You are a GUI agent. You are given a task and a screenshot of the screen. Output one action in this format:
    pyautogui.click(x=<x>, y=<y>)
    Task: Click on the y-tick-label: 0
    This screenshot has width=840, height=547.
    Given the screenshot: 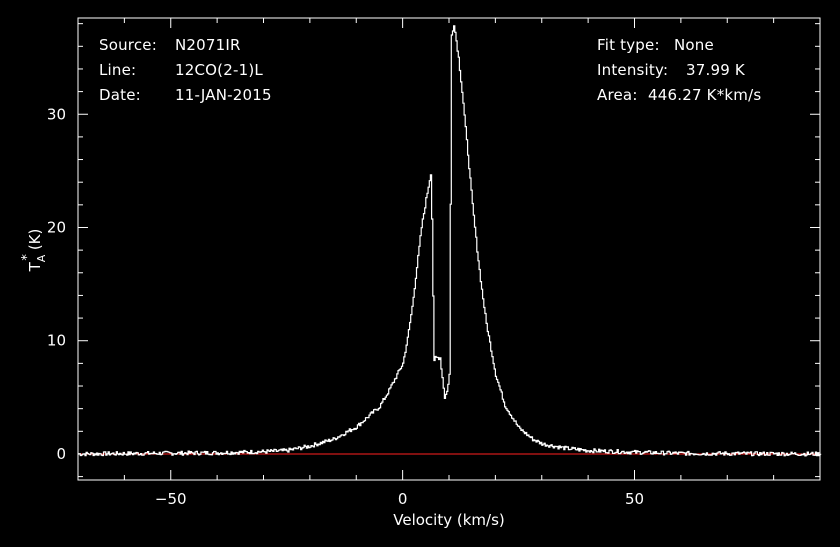 What is the action you would take?
    pyautogui.click(x=61, y=454)
    